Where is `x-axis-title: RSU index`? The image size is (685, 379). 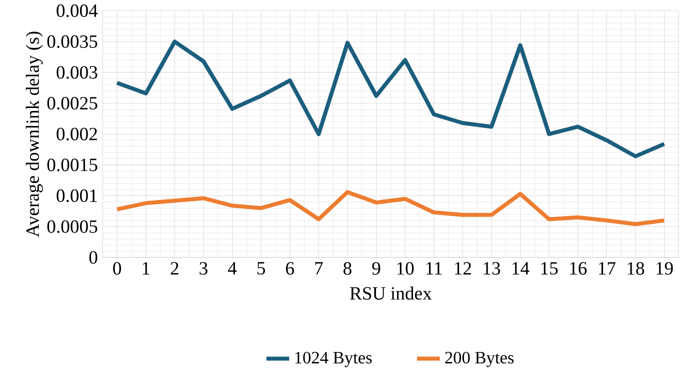 x-axis-title: RSU index is located at coordinates (391, 293).